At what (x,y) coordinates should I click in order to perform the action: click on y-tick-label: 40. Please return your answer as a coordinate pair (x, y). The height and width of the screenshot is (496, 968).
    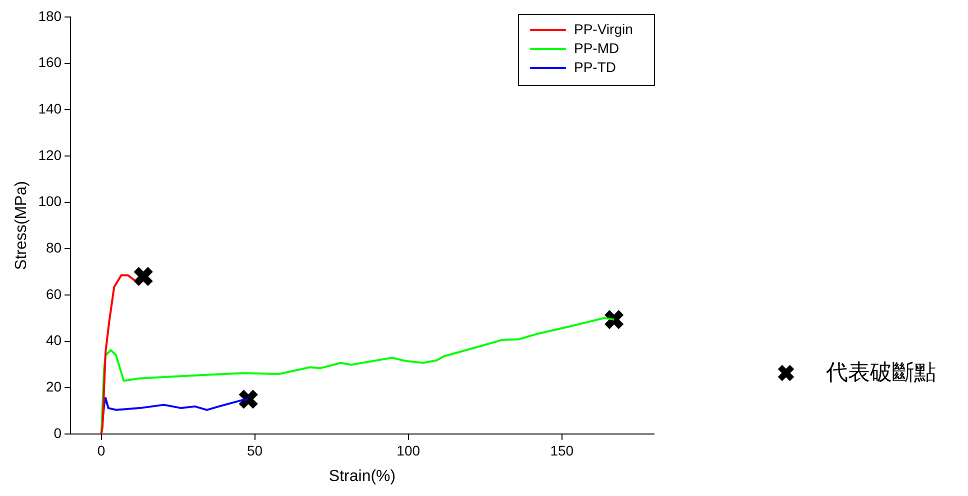
    Looking at the image, I should click on (54, 340).